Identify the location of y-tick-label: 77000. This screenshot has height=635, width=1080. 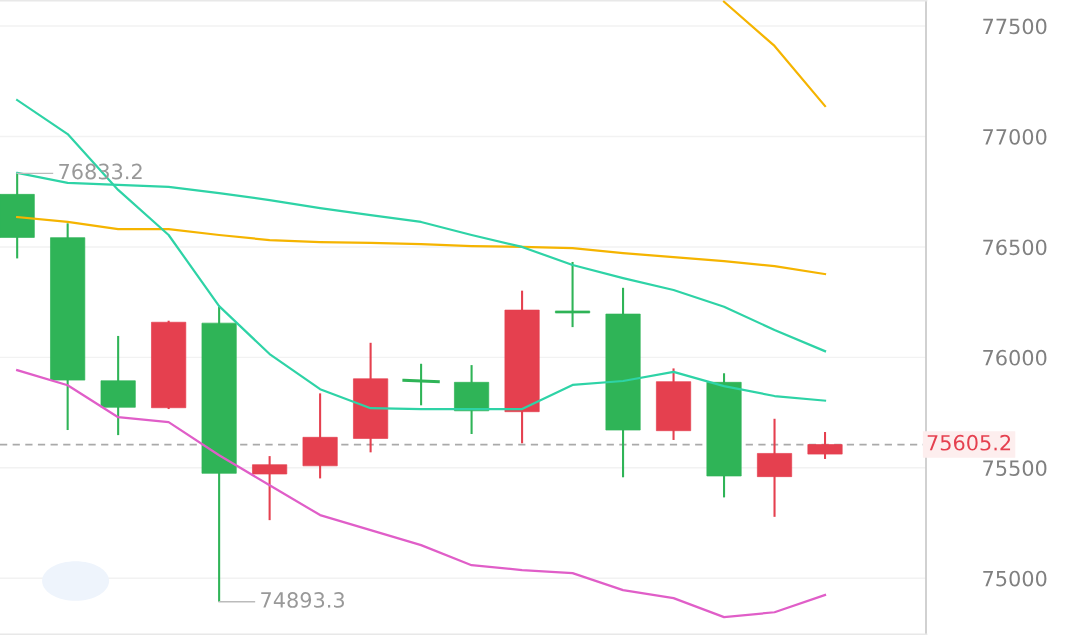
(1015, 136).